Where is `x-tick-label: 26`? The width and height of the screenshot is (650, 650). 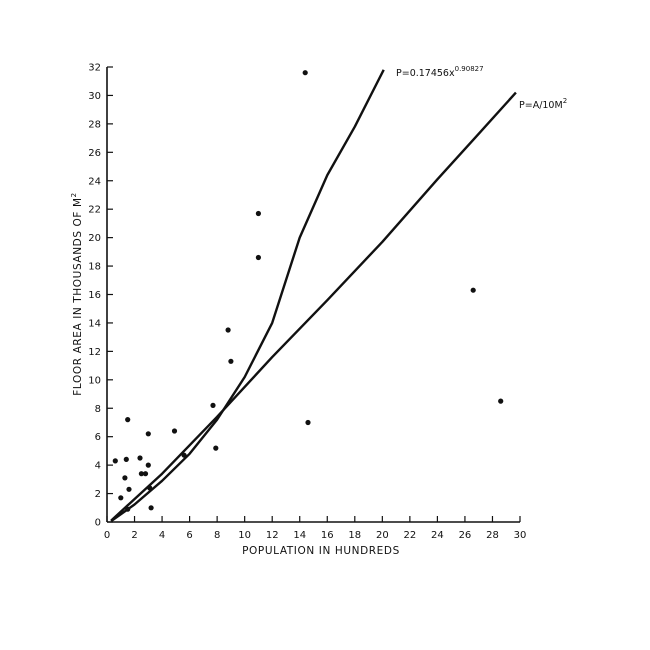
x-tick-label: 26 is located at coordinates (465, 535).